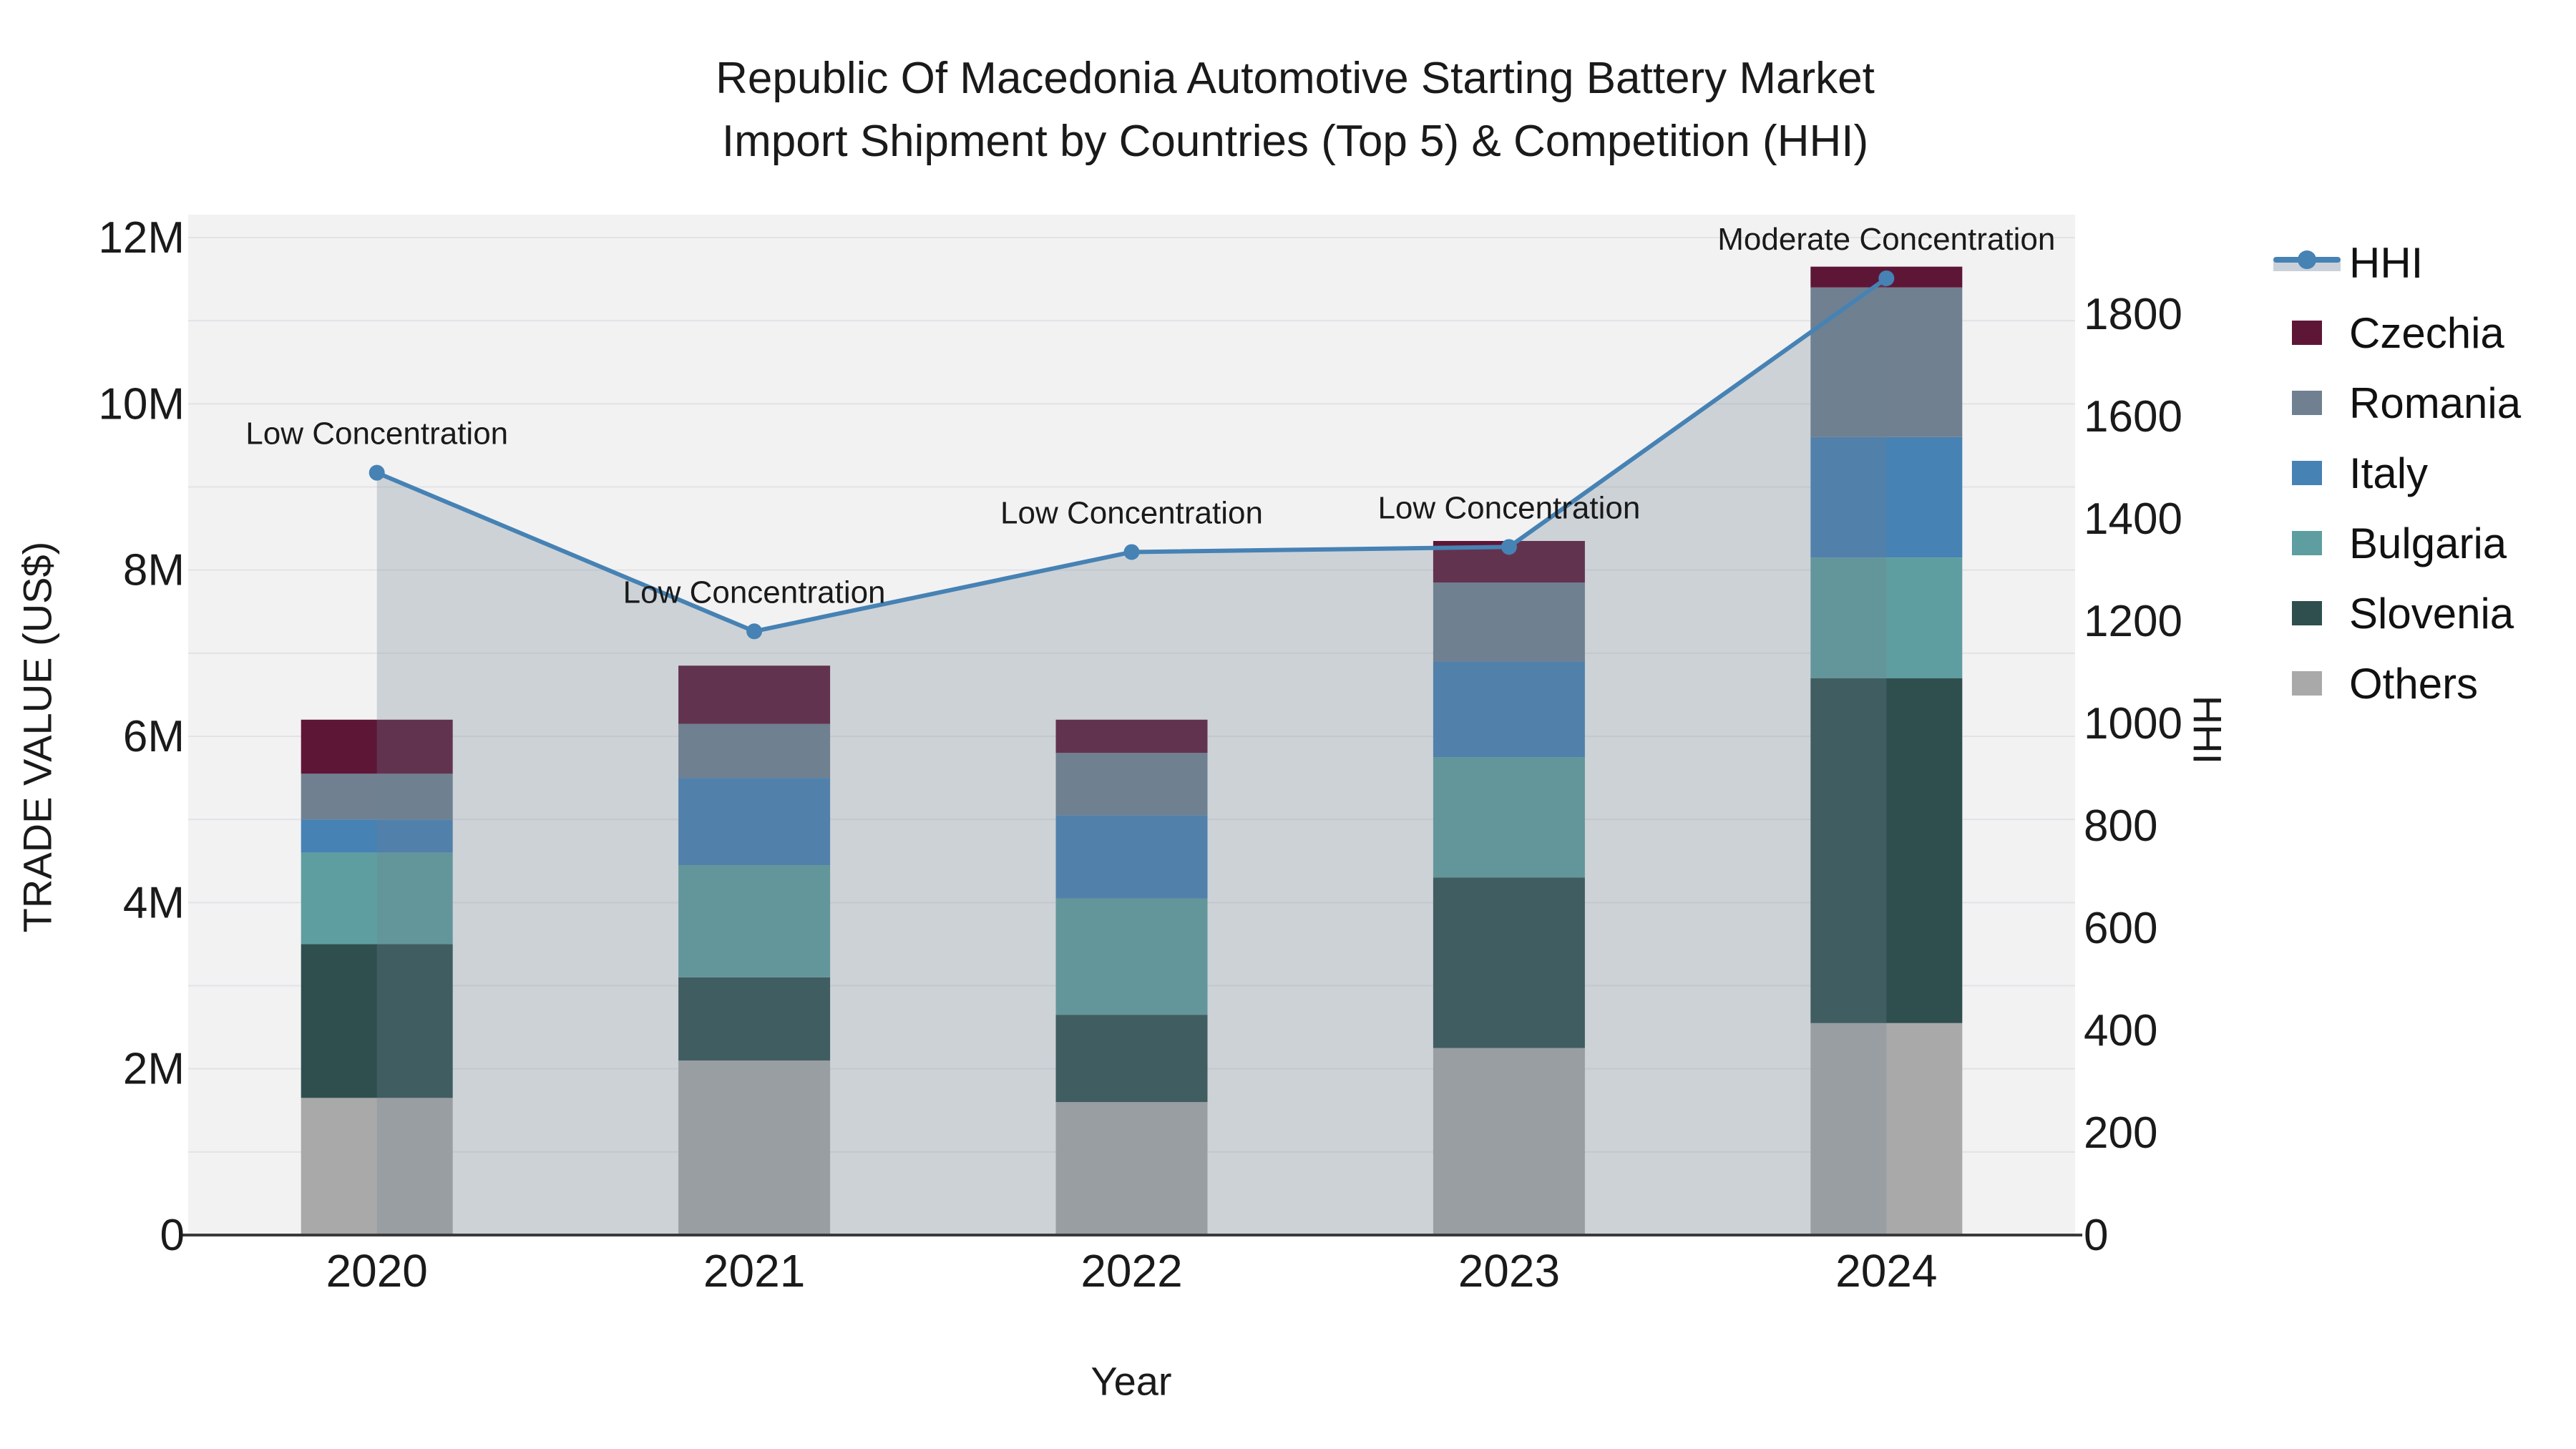 The height and width of the screenshot is (1449, 2576). What do you see at coordinates (2207, 730) in the screenshot?
I see `y-right-axis-title: HHI` at bounding box center [2207, 730].